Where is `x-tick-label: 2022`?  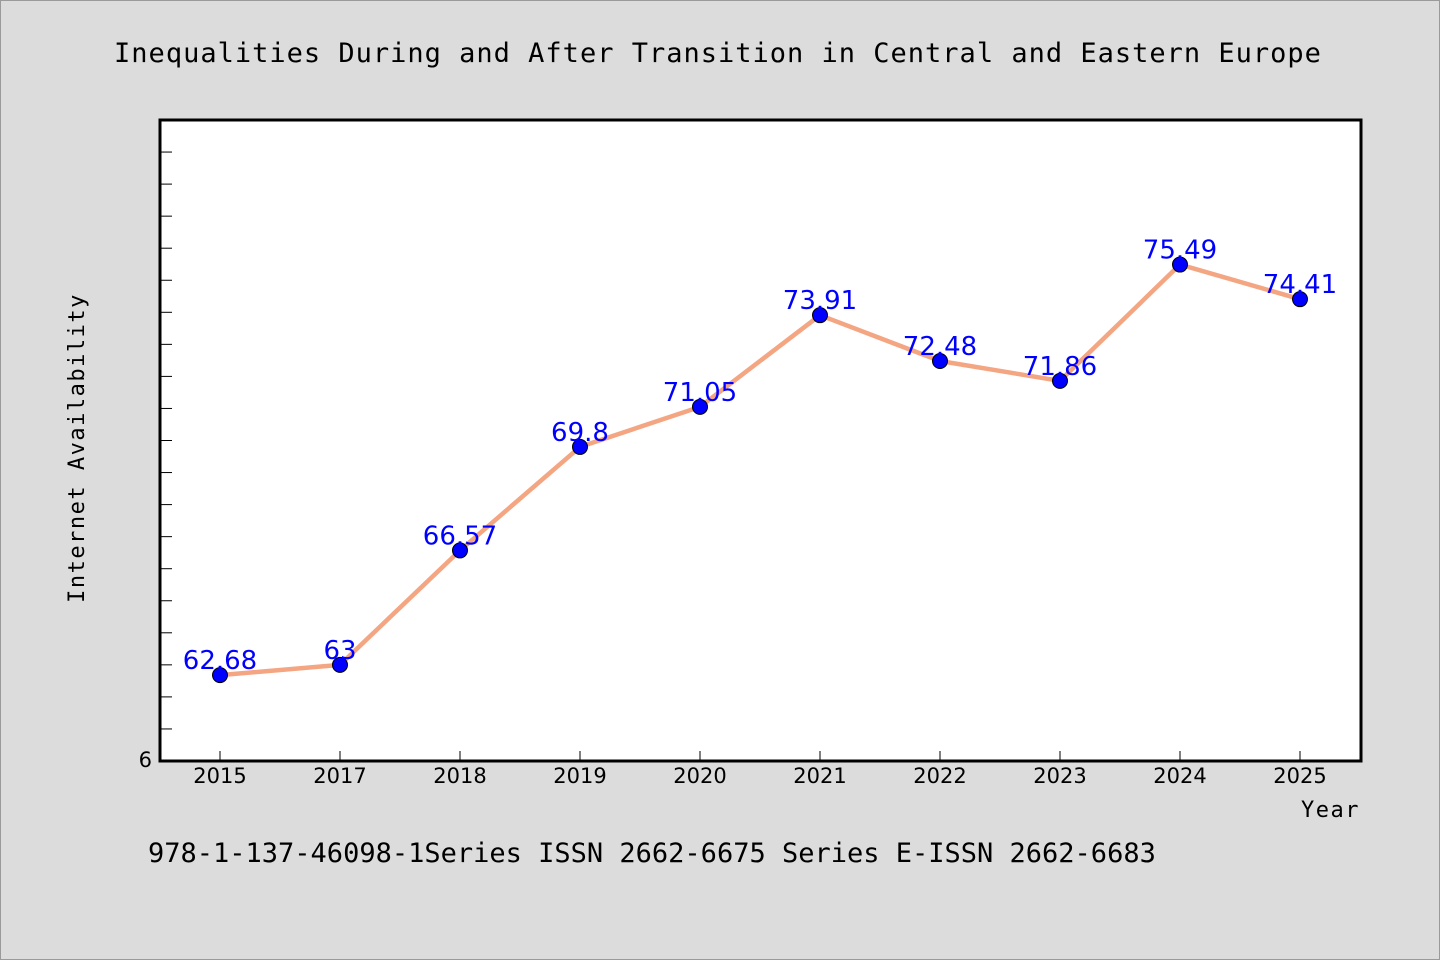 x-tick-label: 2022 is located at coordinates (939, 776).